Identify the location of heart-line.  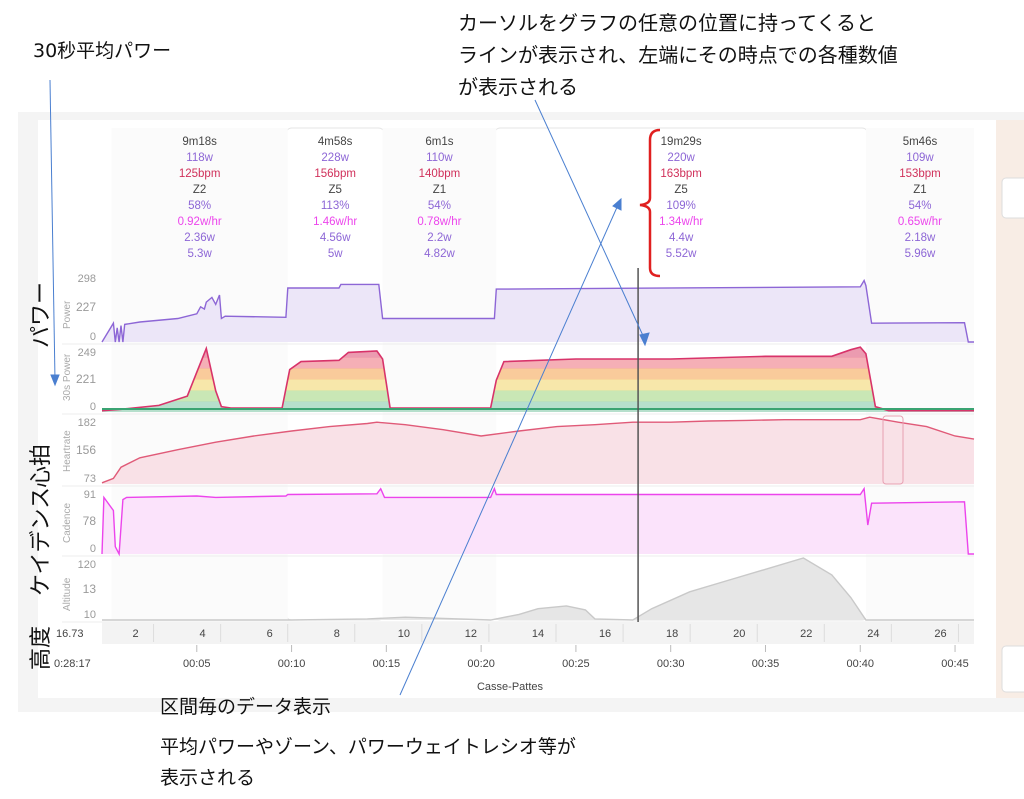
(538, 450).